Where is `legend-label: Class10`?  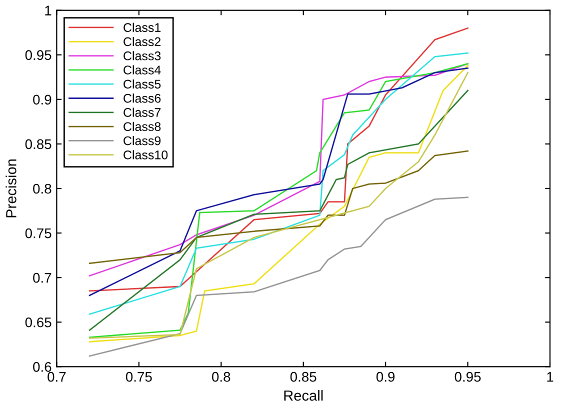
legend-label: Class10 is located at coordinates (146, 155).